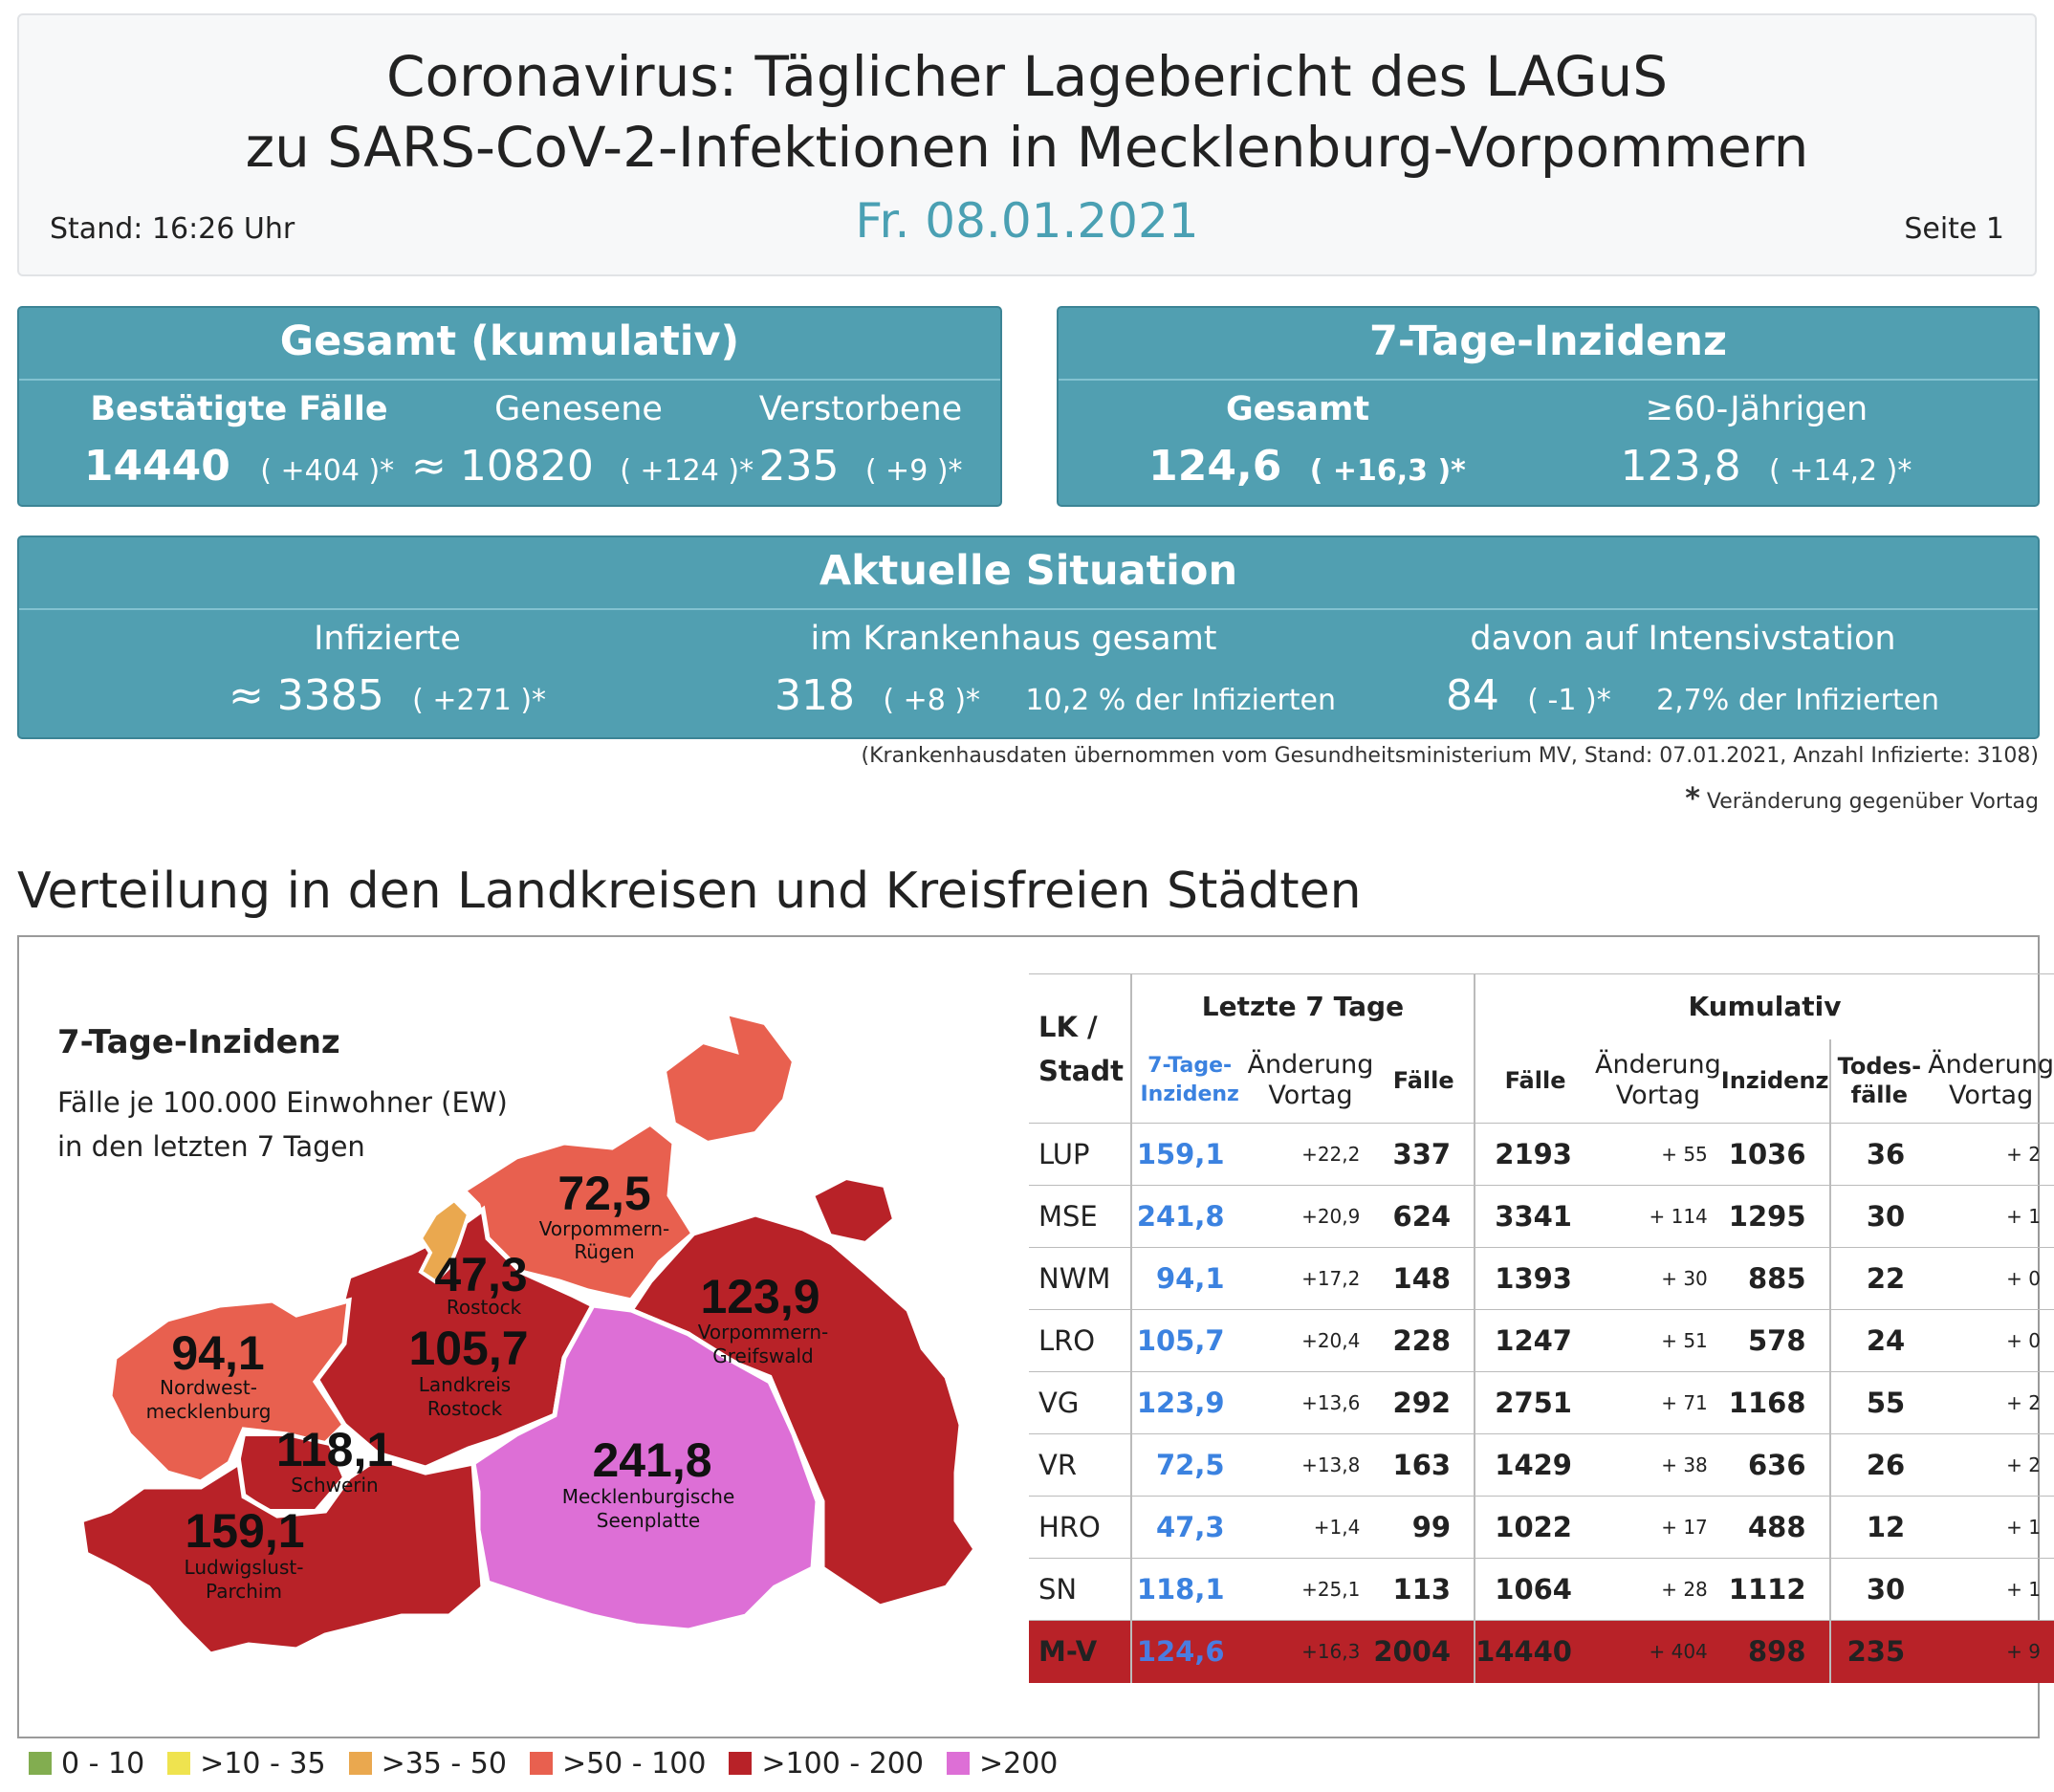 This screenshot has width=2054, height=1792. I want to click on header-cum-change-2: Vortag, so click(1658, 1096).